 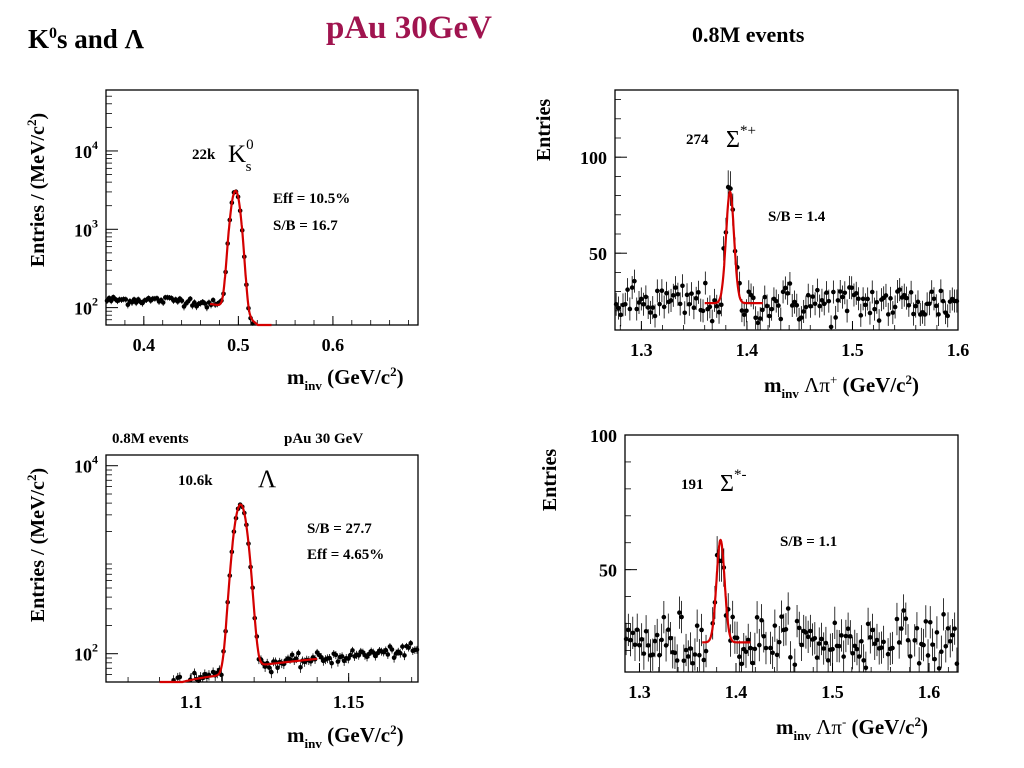 I want to click on signal-background-label: S/B = 27.7, so click(x=339, y=529).